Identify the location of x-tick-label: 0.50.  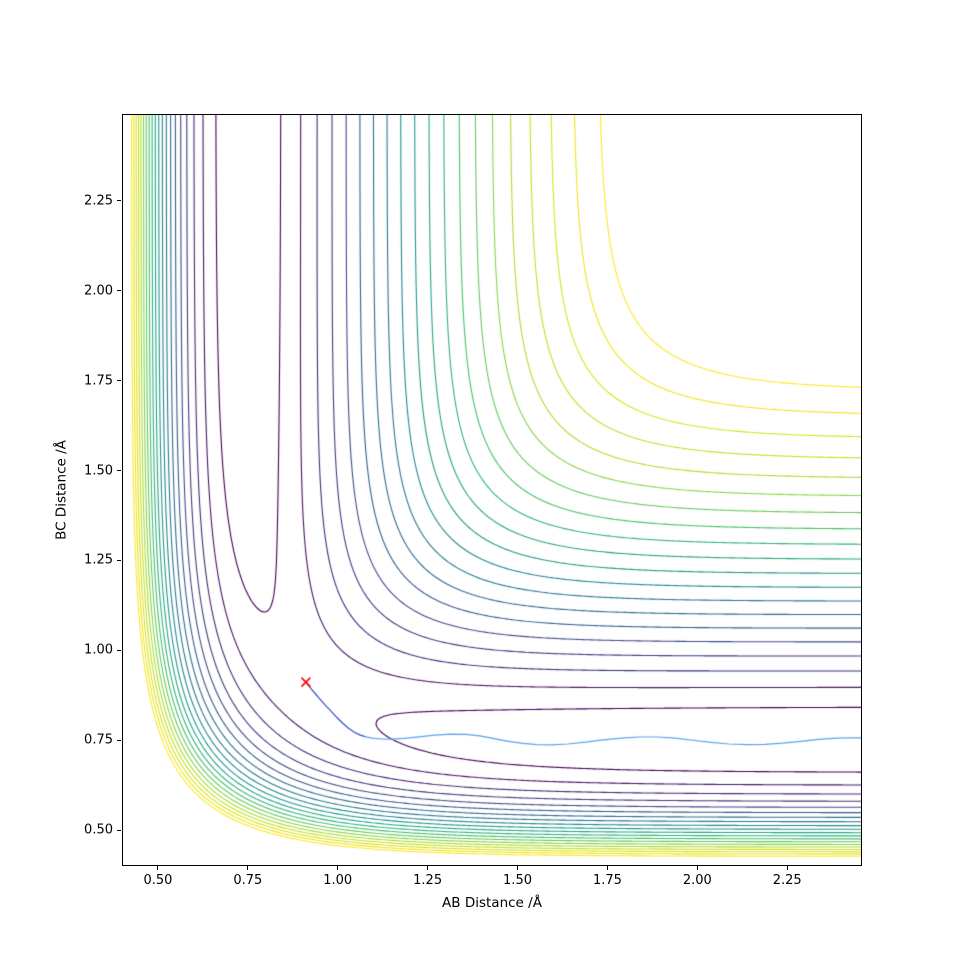
(158, 880).